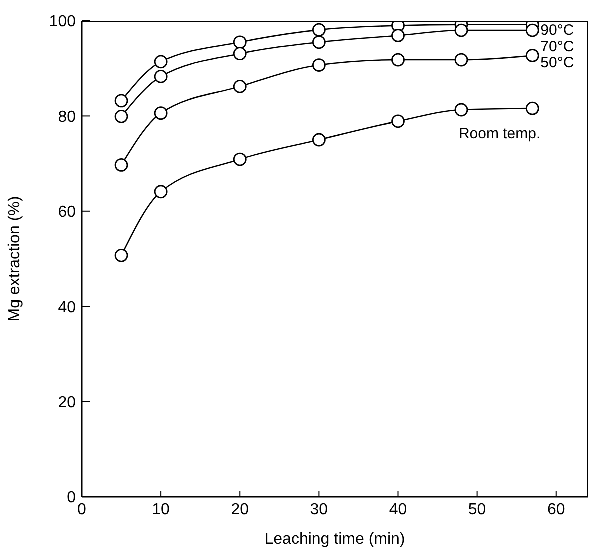 The height and width of the screenshot is (556, 590). What do you see at coordinates (71, 498) in the screenshot?
I see `y-tick-label: 0` at bounding box center [71, 498].